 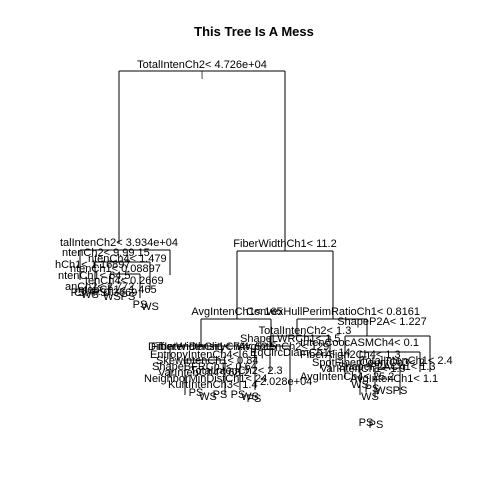 I want to click on rr-left-split-label: TotalIntenCh2< 1.3, so click(x=305, y=331).